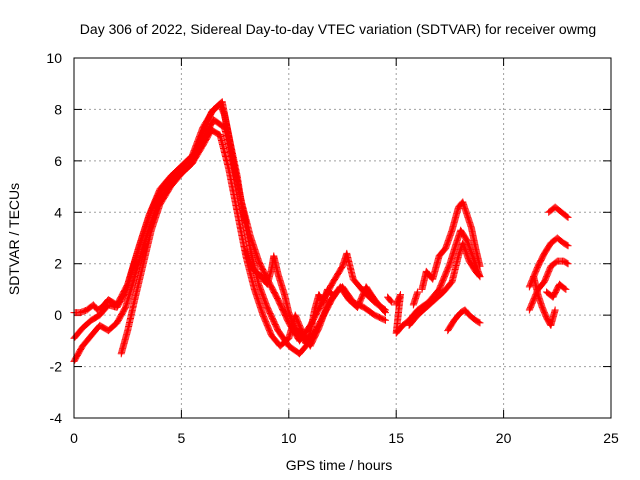 The image size is (640, 480). What do you see at coordinates (464, 320) in the screenshot?
I see `series-track-k` at bounding box center [464, 320].